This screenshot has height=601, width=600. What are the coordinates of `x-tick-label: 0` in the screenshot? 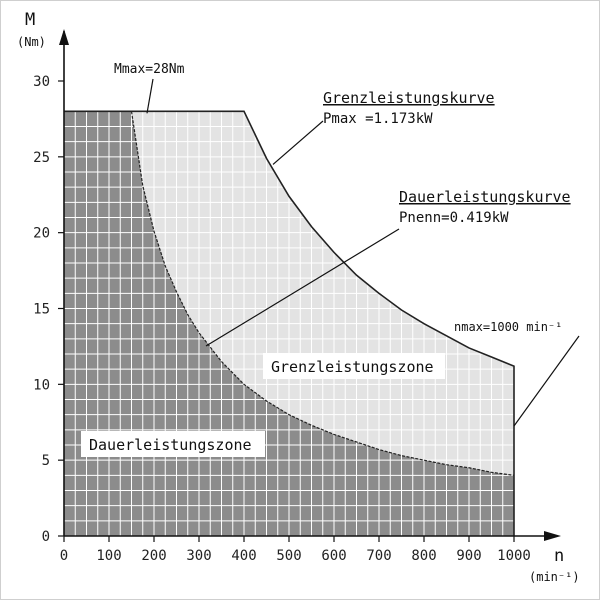 It's located at (64, 556).